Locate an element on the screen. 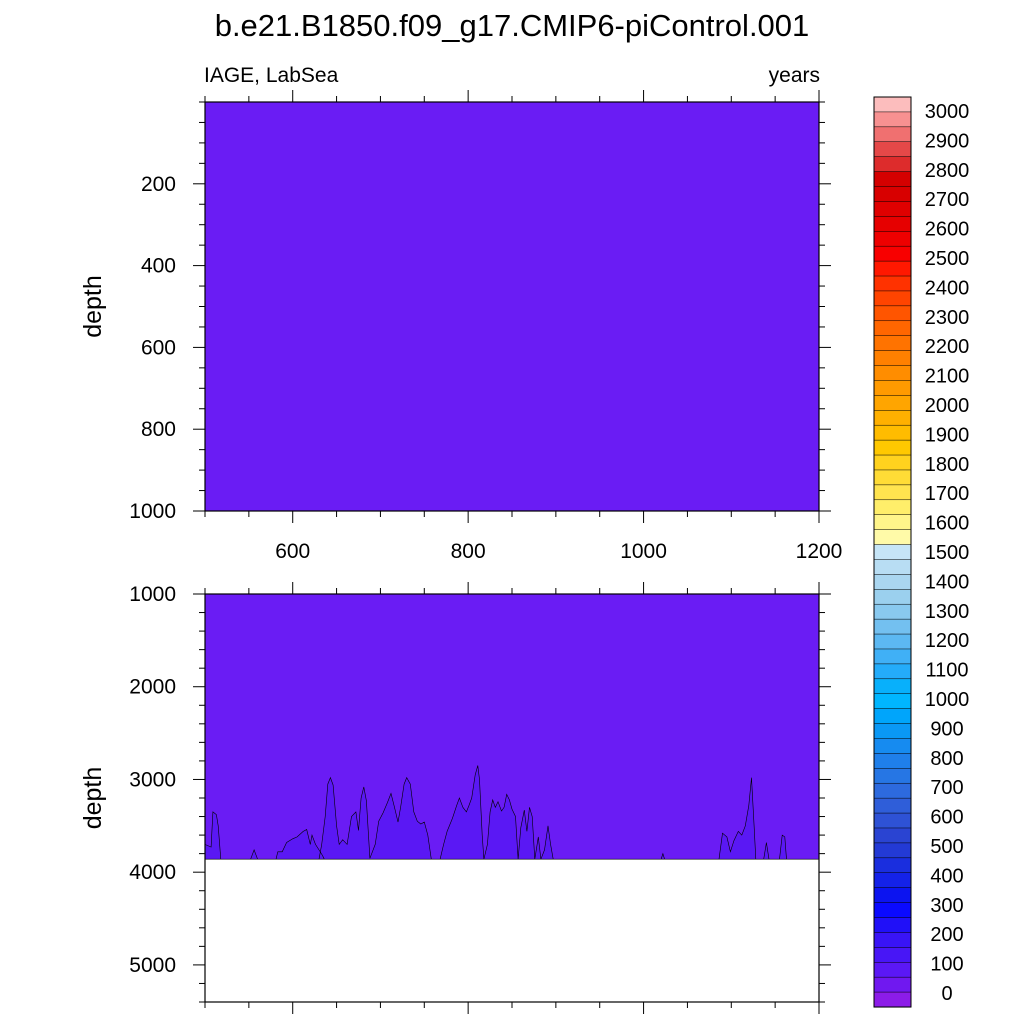 The width and height of the screenshot is (1024, 1024). colorbar-label: 500 is located at coordinates (946, 847).